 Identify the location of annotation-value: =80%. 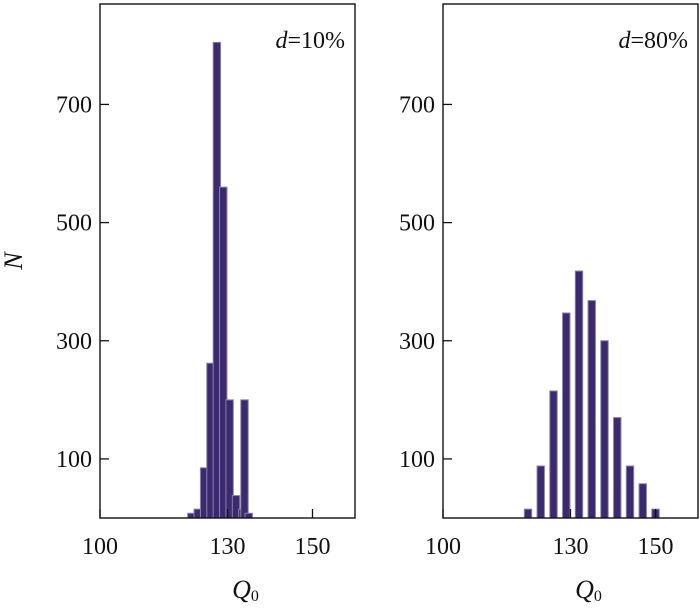
(659, 41).